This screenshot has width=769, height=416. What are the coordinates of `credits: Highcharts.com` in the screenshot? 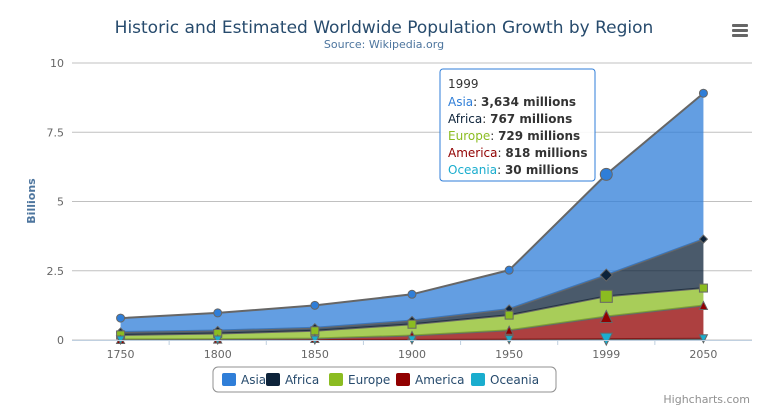 It's located at (706, 399).